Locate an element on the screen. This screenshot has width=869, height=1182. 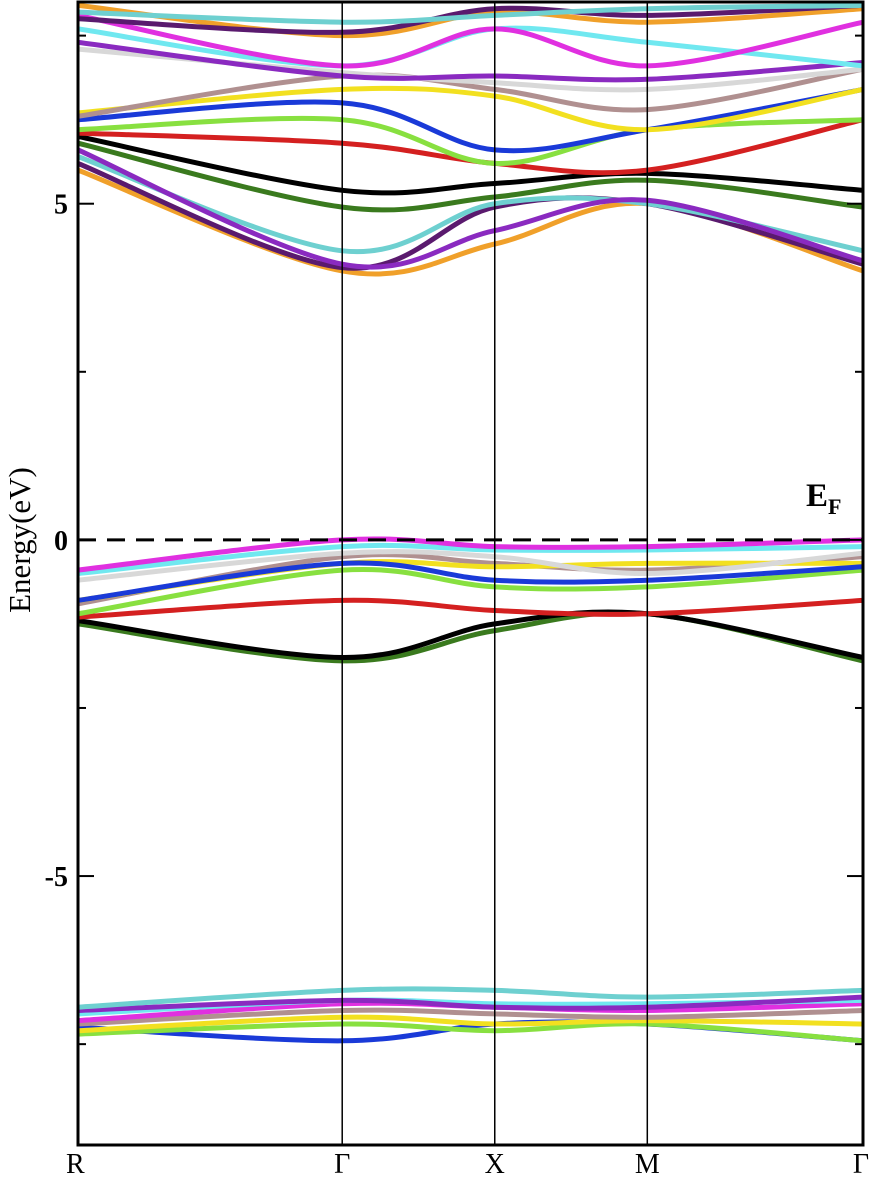
y-tick-labels: -5 0 5 is located at coordinates (56, 541).